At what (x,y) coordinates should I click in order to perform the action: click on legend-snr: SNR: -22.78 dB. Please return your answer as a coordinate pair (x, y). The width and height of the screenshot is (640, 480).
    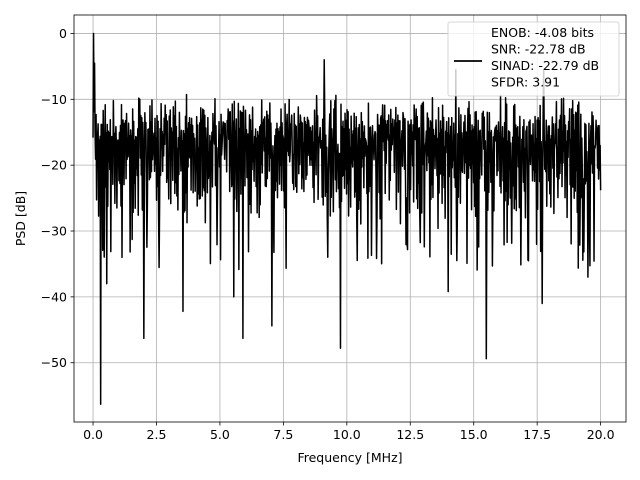
    Looking at the image, I should click on (538, 49).